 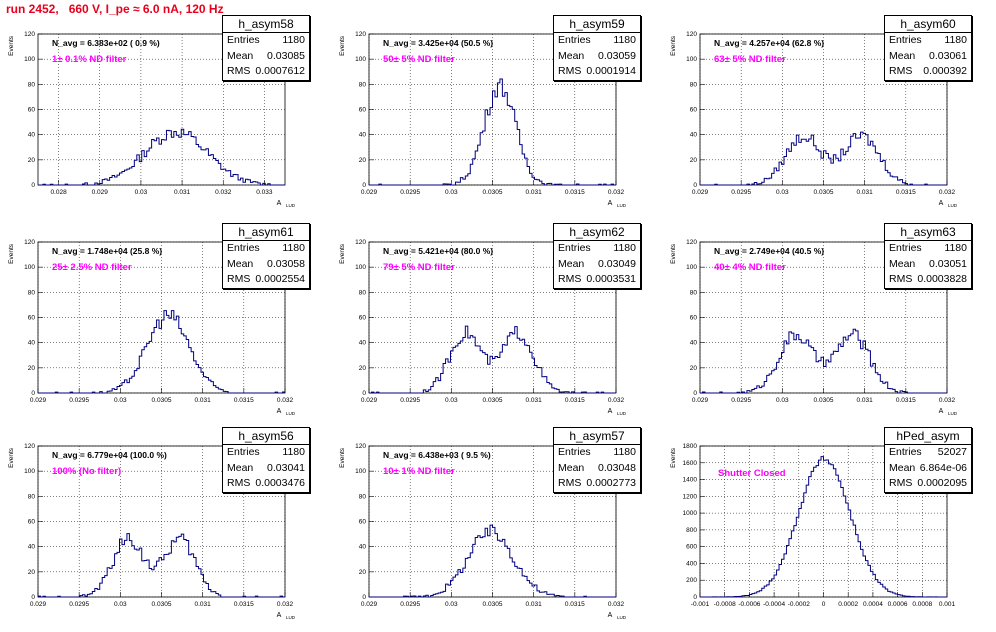 What do you see at coordinates (690, 496) in the screenshot?
I see `y-tick-label: 1200` at bounding box center [690, 496].